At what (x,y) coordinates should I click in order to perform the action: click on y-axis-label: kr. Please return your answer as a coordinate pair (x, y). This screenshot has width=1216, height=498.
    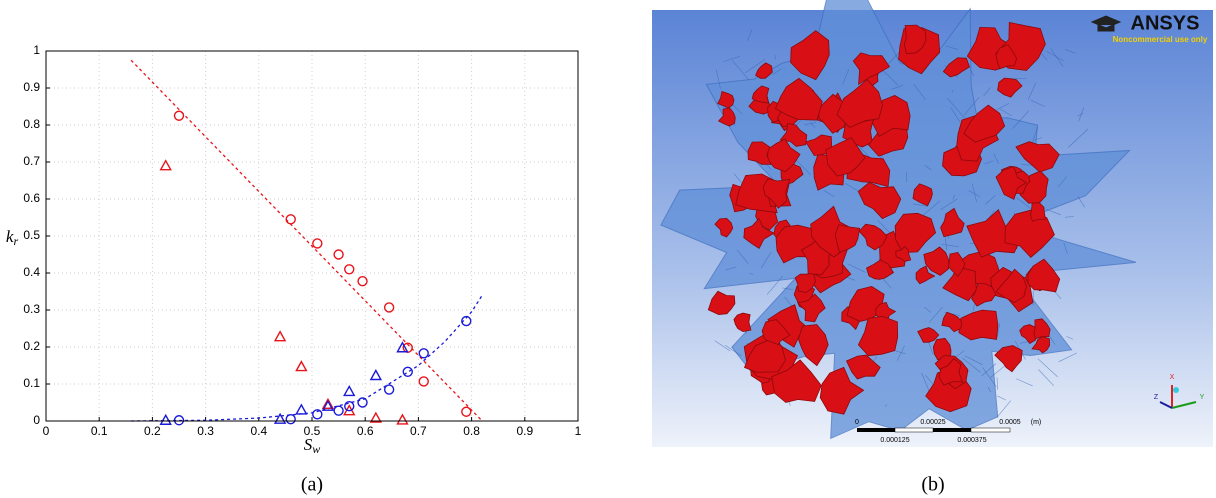
    Looking at the image, I should click on (12, 237).